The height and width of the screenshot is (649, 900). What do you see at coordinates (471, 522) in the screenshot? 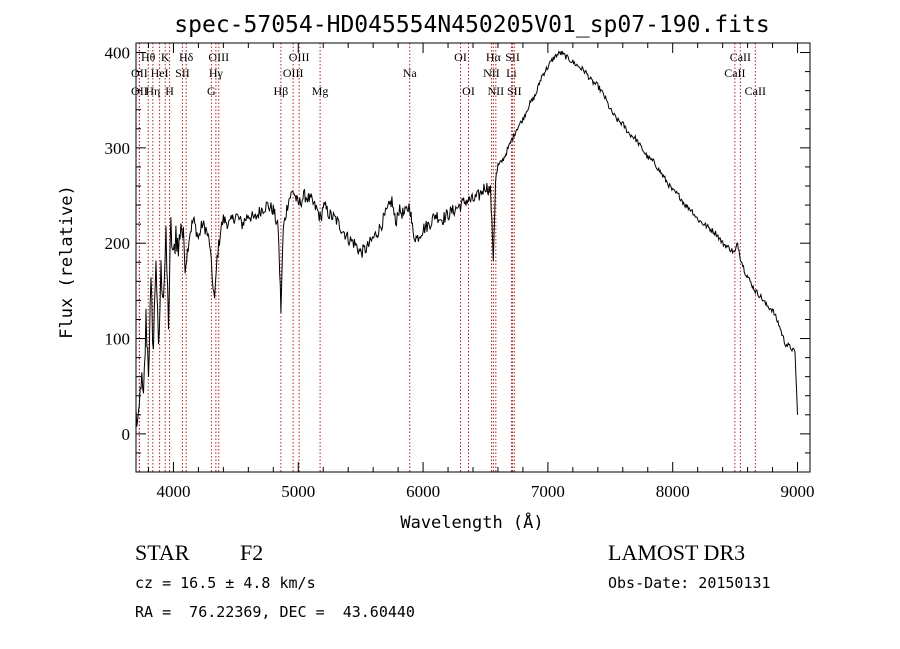
I see `x-axis-label: Wavelength (Å)` at bounding box center [471, 522].